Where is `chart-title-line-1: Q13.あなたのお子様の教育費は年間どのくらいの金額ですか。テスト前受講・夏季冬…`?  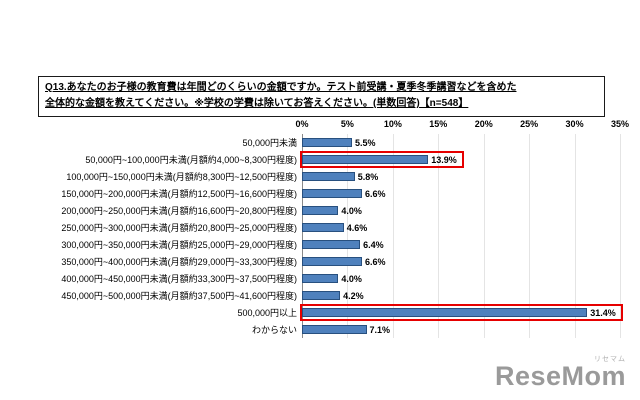
chart-title-line-1: Q13.あなたのお子様の教育費は年間どのくらいの金額ですか。テスト前受講・夏季冬… is located at coordinates (281, 87).